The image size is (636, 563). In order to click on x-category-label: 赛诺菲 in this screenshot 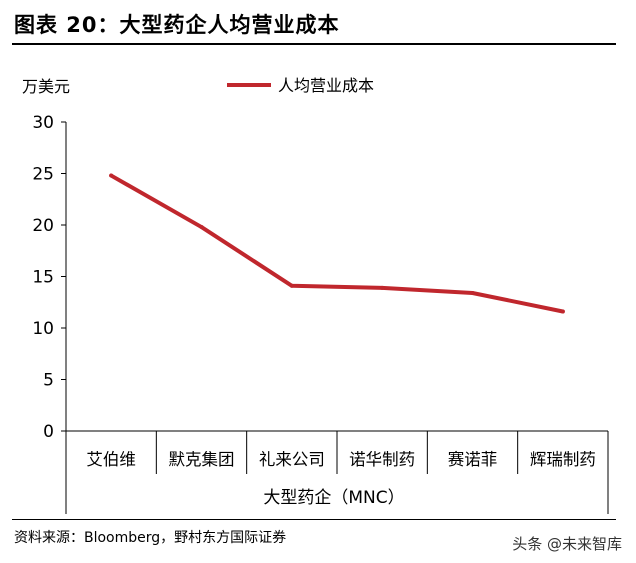, I will do `click(473, 459)`.